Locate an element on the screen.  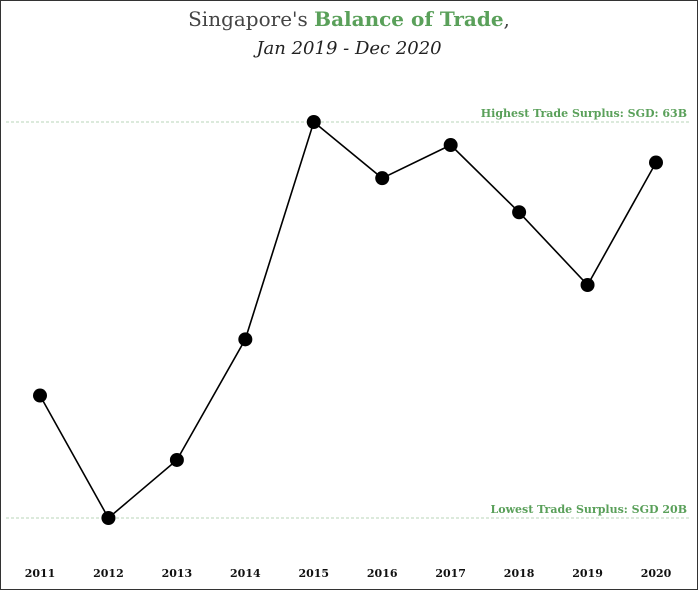
x-tick-label-2011: 2011 is located at coordinates (40, 573).